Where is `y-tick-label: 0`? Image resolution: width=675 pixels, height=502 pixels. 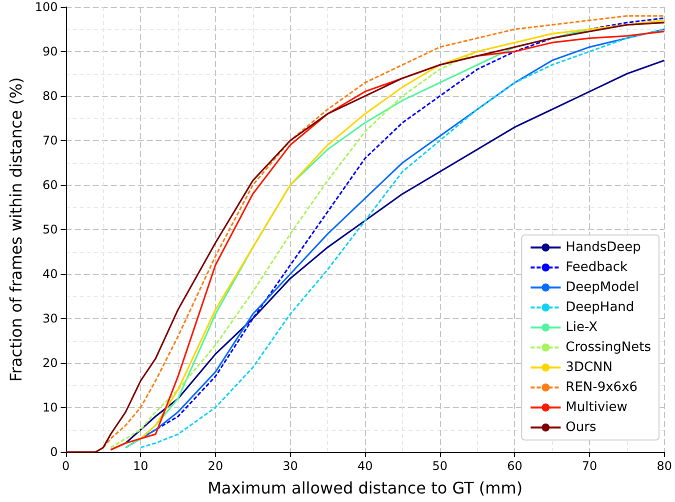 y-tick-label: 0 is located at coordinates (54, 452).